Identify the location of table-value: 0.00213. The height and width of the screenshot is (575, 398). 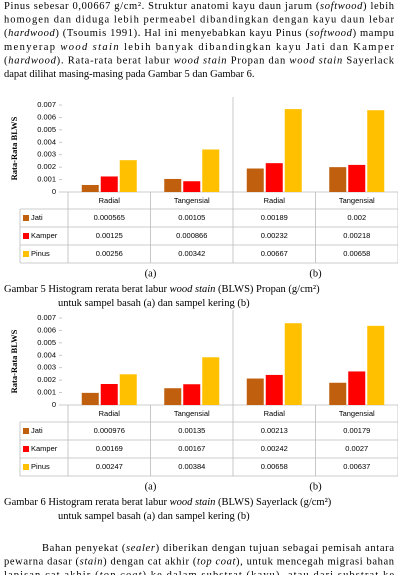
(274, 430).